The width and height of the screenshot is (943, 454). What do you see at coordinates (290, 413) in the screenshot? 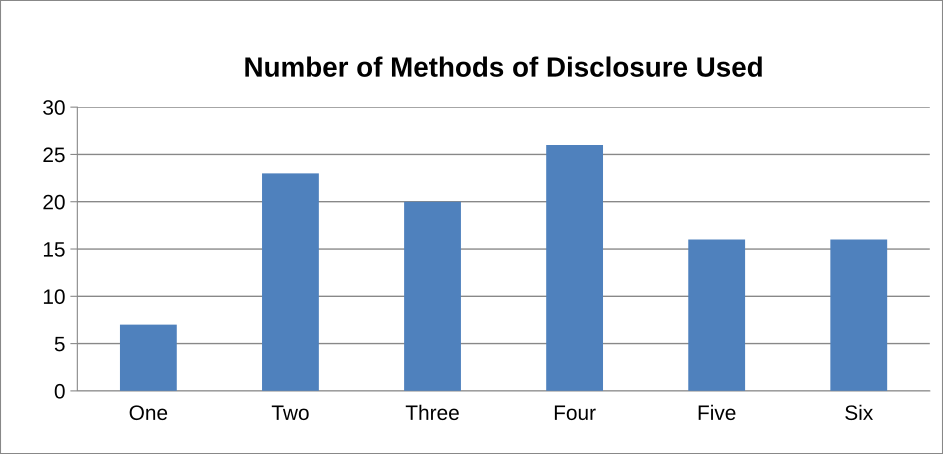
I see `x-tick-label: Two` at bounding box center [290, 413].